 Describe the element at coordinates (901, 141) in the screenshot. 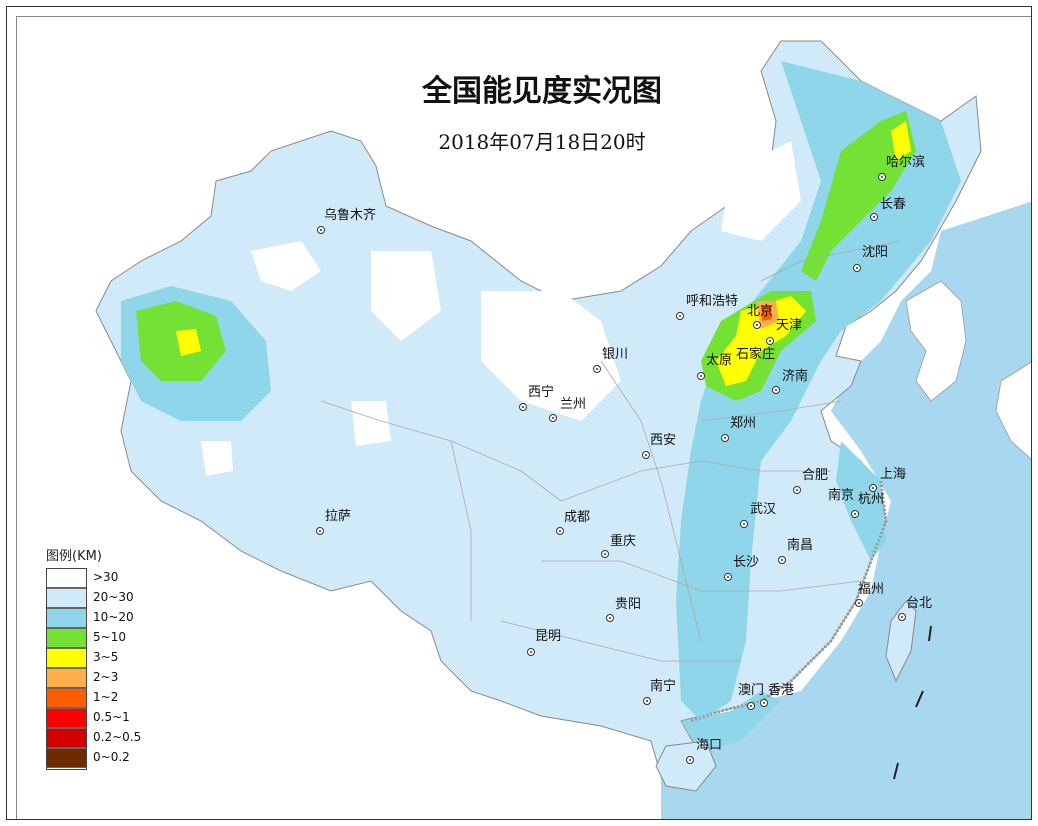

I see `zone-3-5-northeast` at that location.